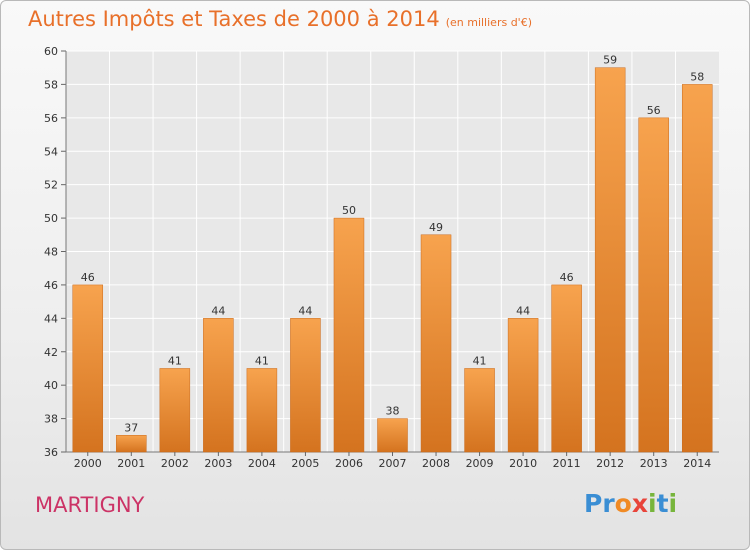 Image resolution: width=750 pixels, height=550 pixels. I want to click on x-tick-label: 2008, so click(436, 463).